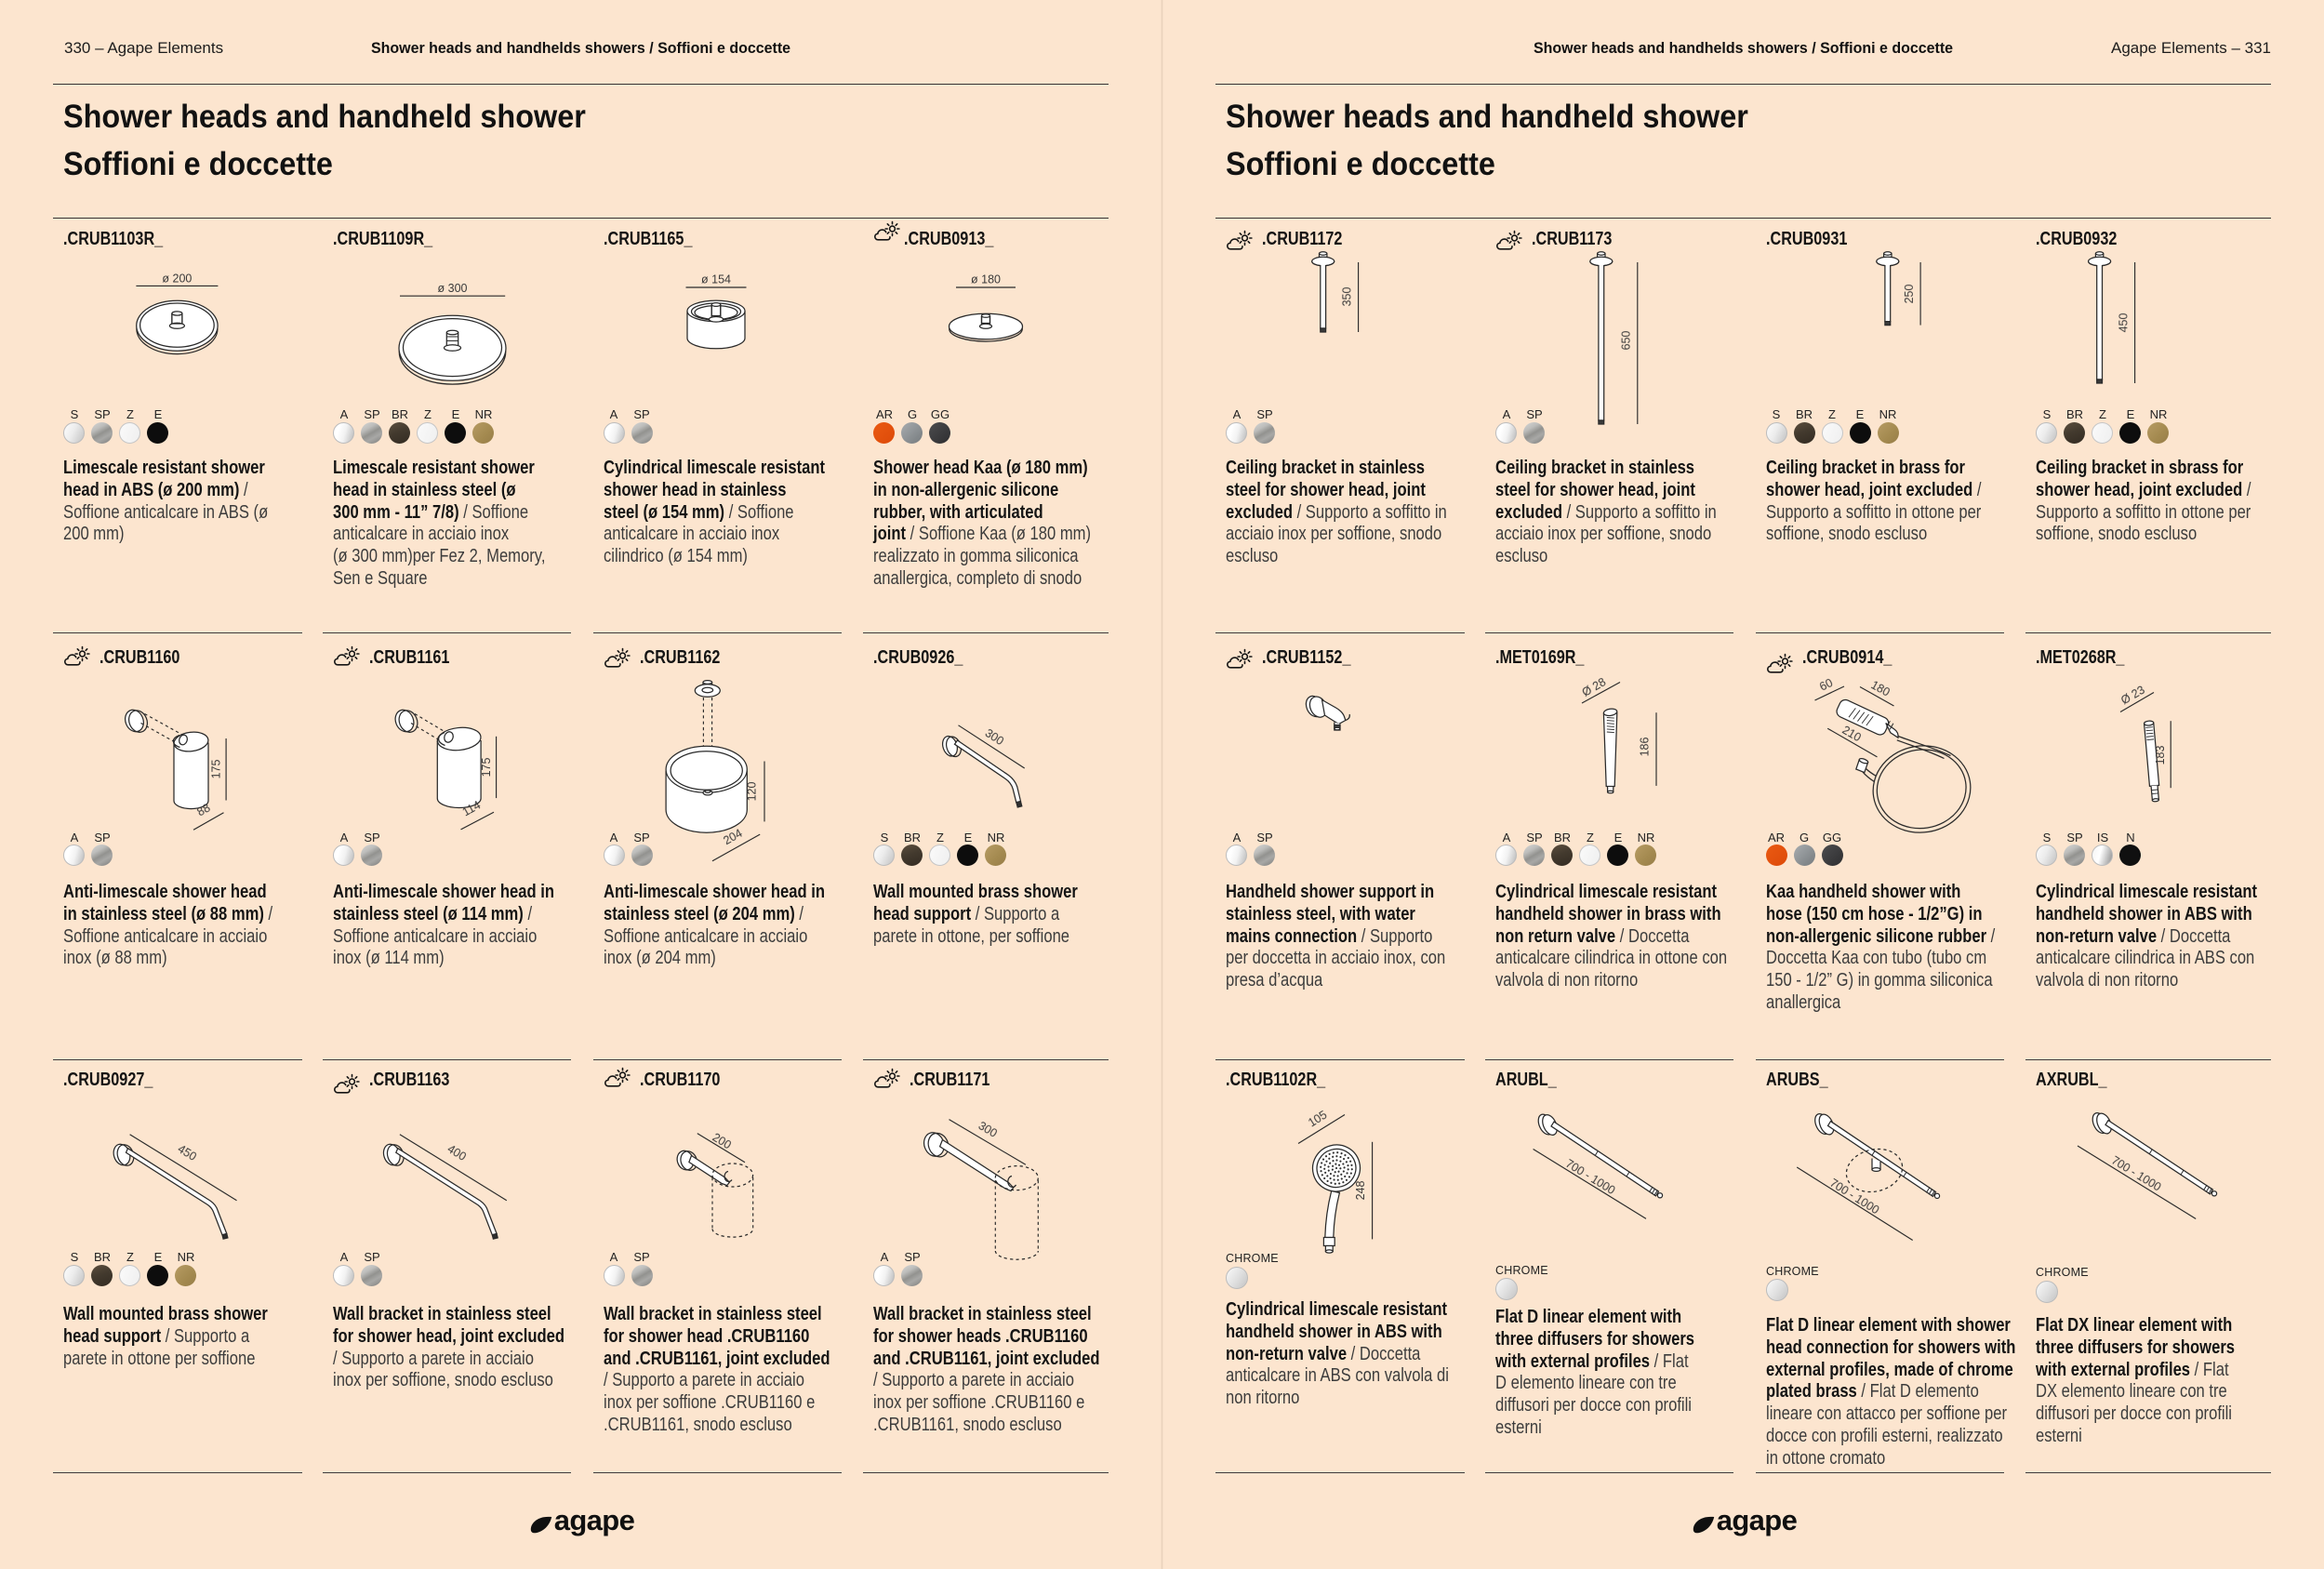 The height and width of the screenshot is (1569, 2324). Describe the element at coordinates (1626, 341) in the screenshot. I see `svg-text: 650` at that location.